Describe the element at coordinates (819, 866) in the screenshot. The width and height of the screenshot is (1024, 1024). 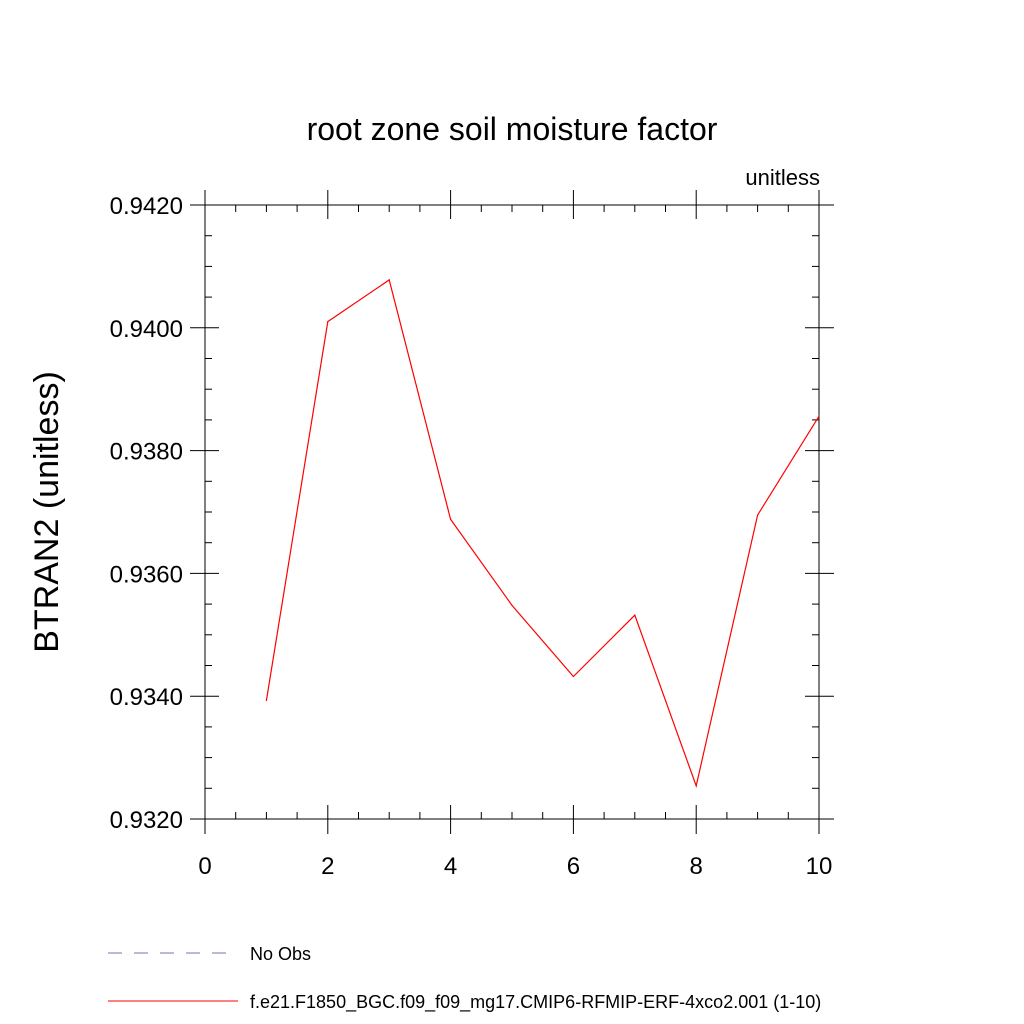
I see `x-tick-label: 10` at that location.